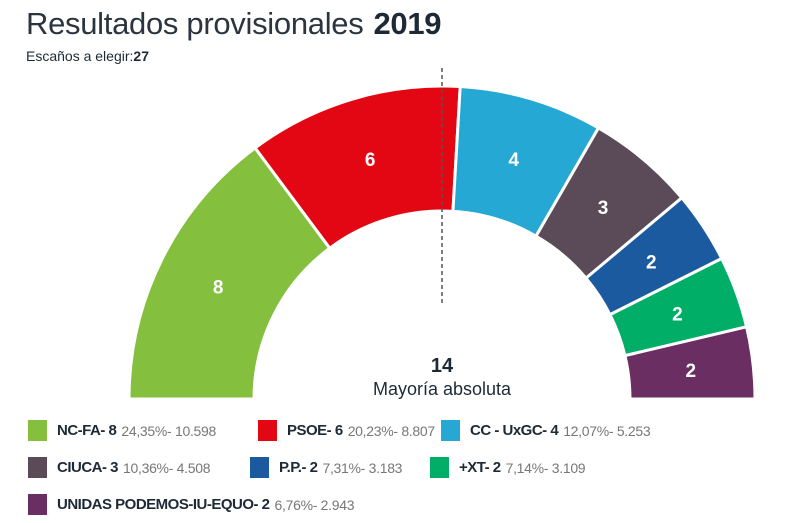  I want to click on seat-label: 3, so click(603, 208).